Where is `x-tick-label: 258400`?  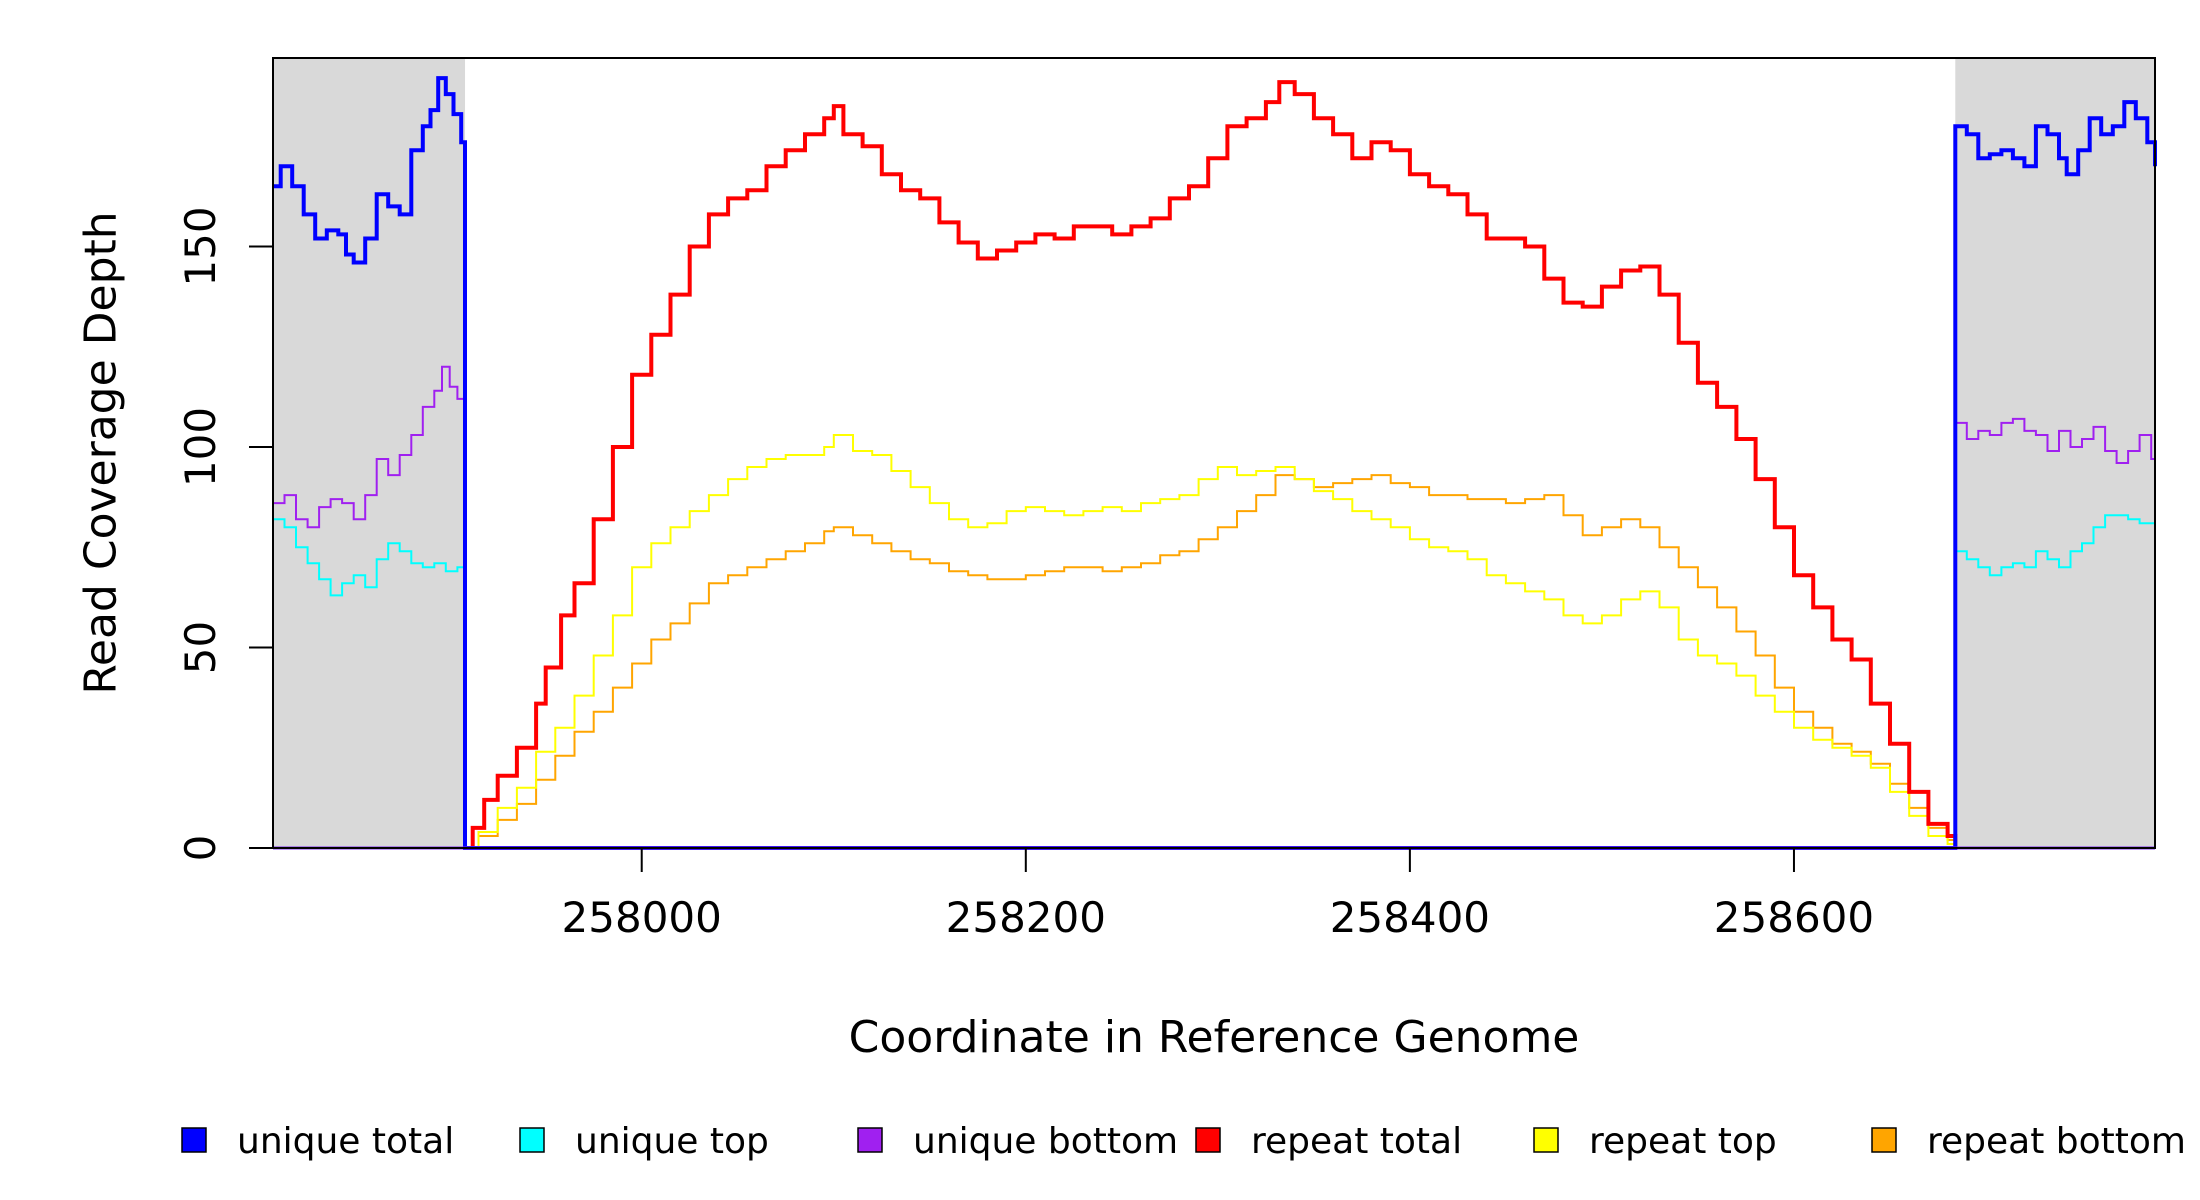 x-tick-label: 258400 is located at coordinates (1410, 917).